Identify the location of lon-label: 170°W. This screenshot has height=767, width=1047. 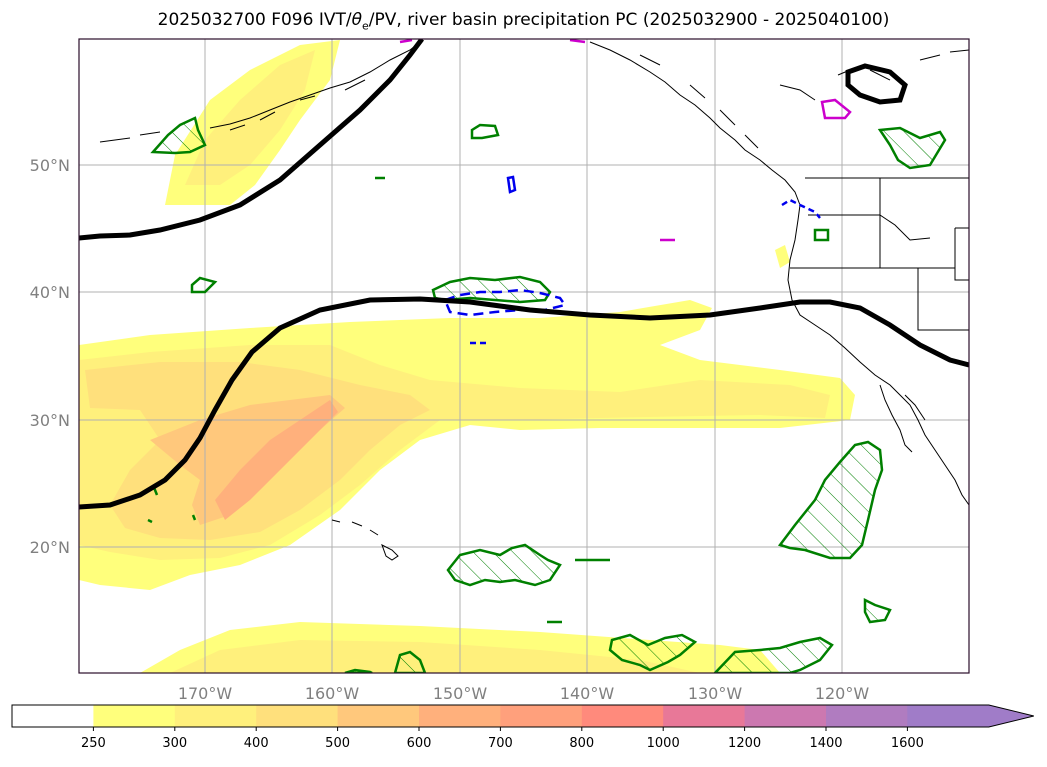
(205, 693).